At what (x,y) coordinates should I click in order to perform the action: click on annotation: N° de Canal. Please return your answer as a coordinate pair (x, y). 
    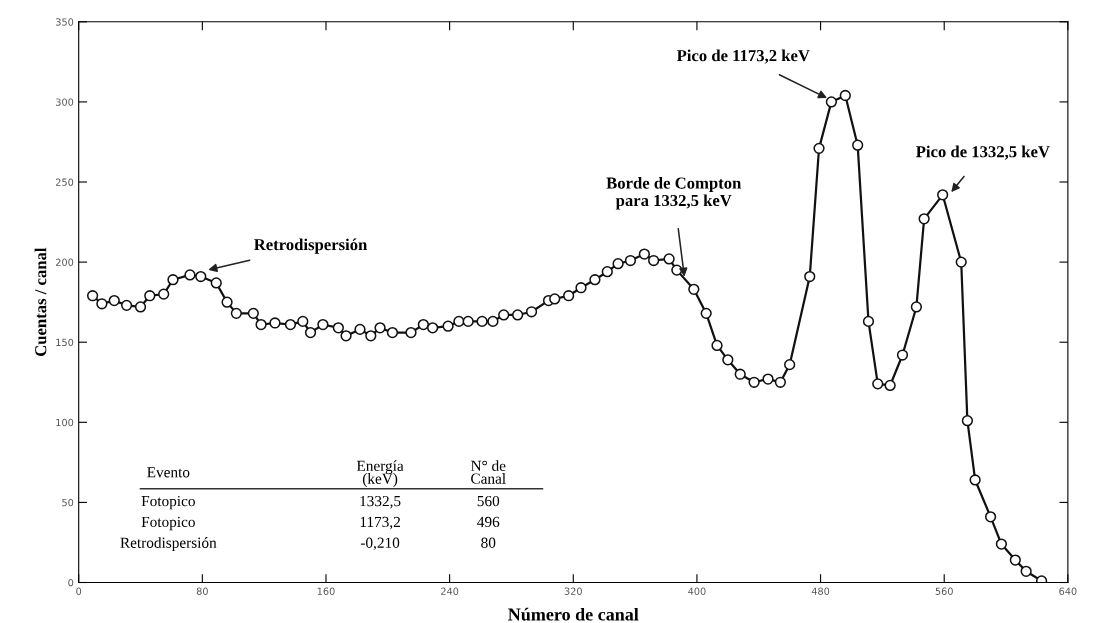
    Looking at the image, I should click on (488, 472).